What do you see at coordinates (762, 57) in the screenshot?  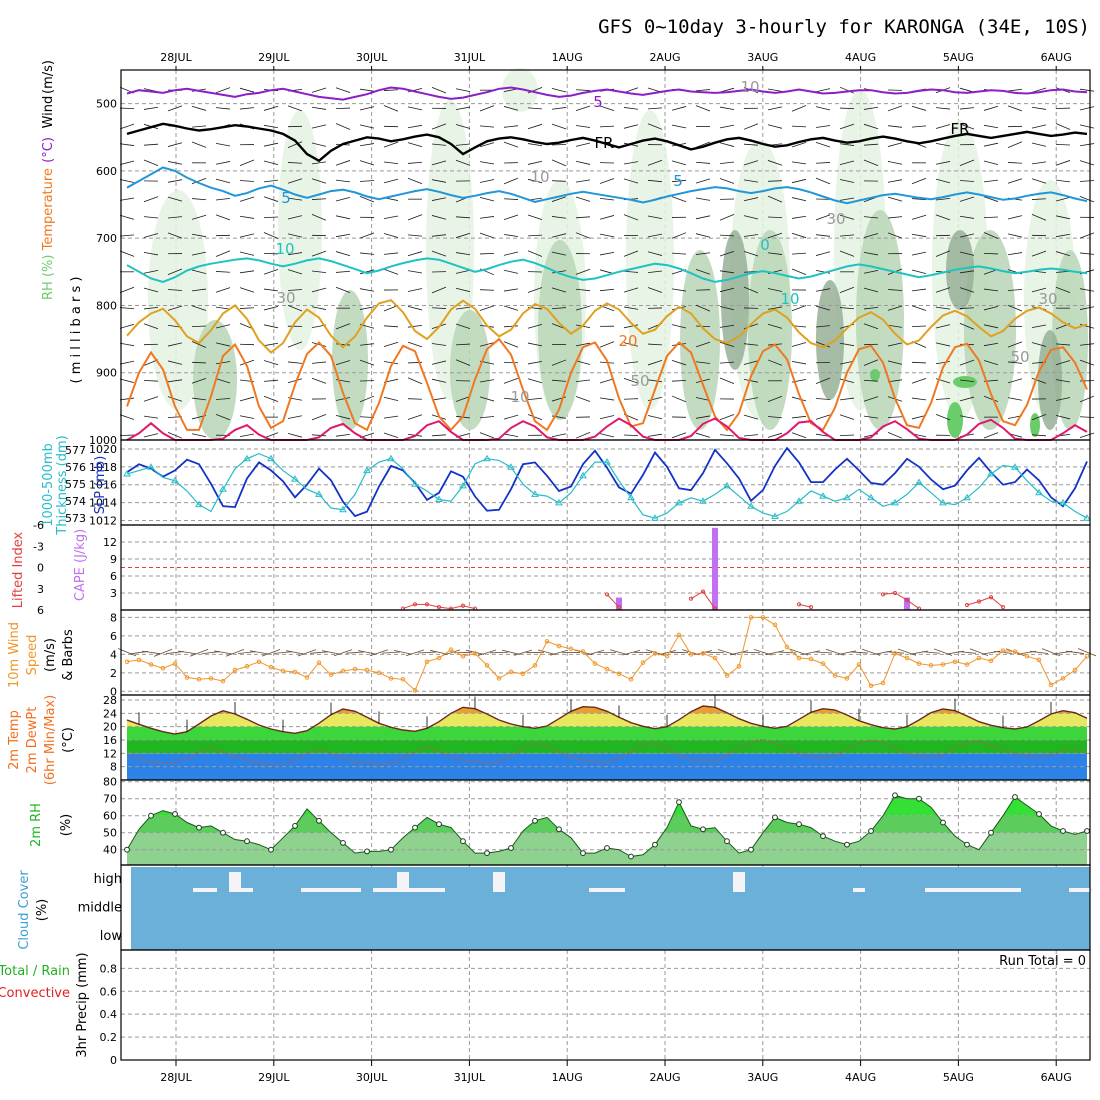 I see `date-label-top: 3AUG` at bounding box center [762, 57].